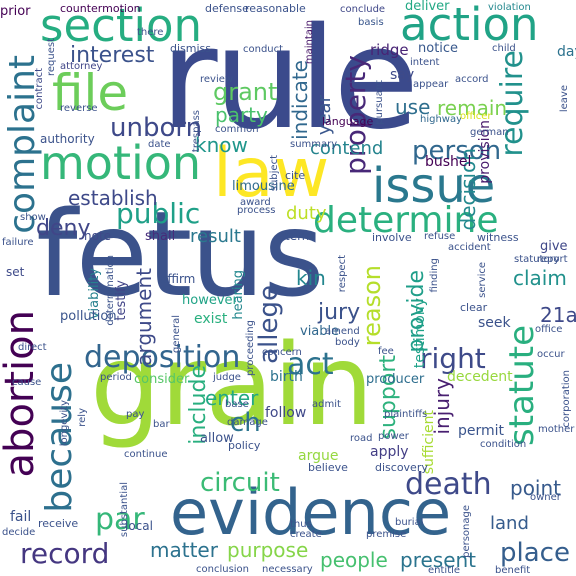 This screenshot has height=576, width=576. What do you see at coordinates (434, 275) in the screenshot?
I see `word-finding: finding` at bounding box center [434, 275].